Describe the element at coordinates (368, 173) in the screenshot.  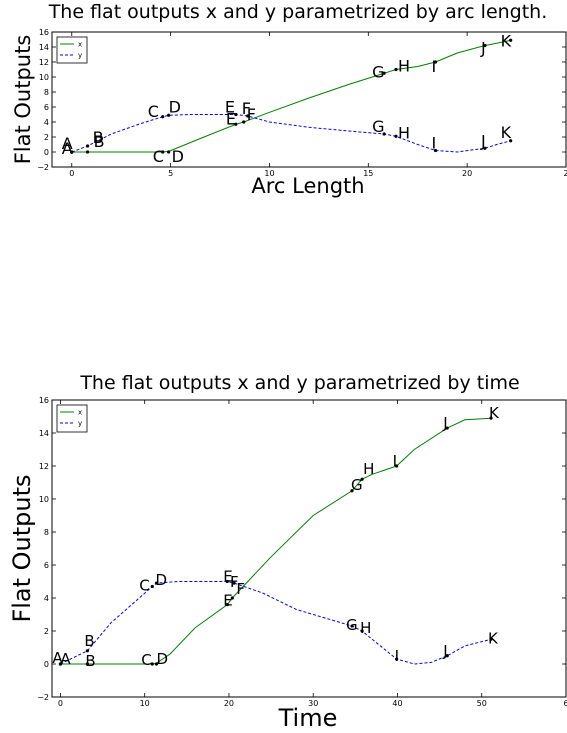
I see `x-tick-label: 15` at that location.